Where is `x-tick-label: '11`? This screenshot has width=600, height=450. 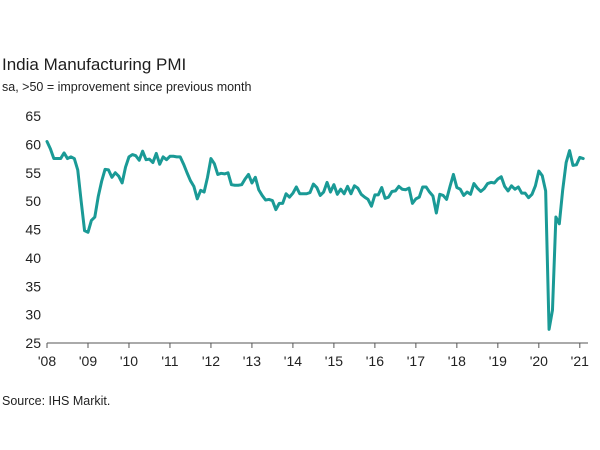 x-tick-label: '11 is located at coordinates (169, 361).